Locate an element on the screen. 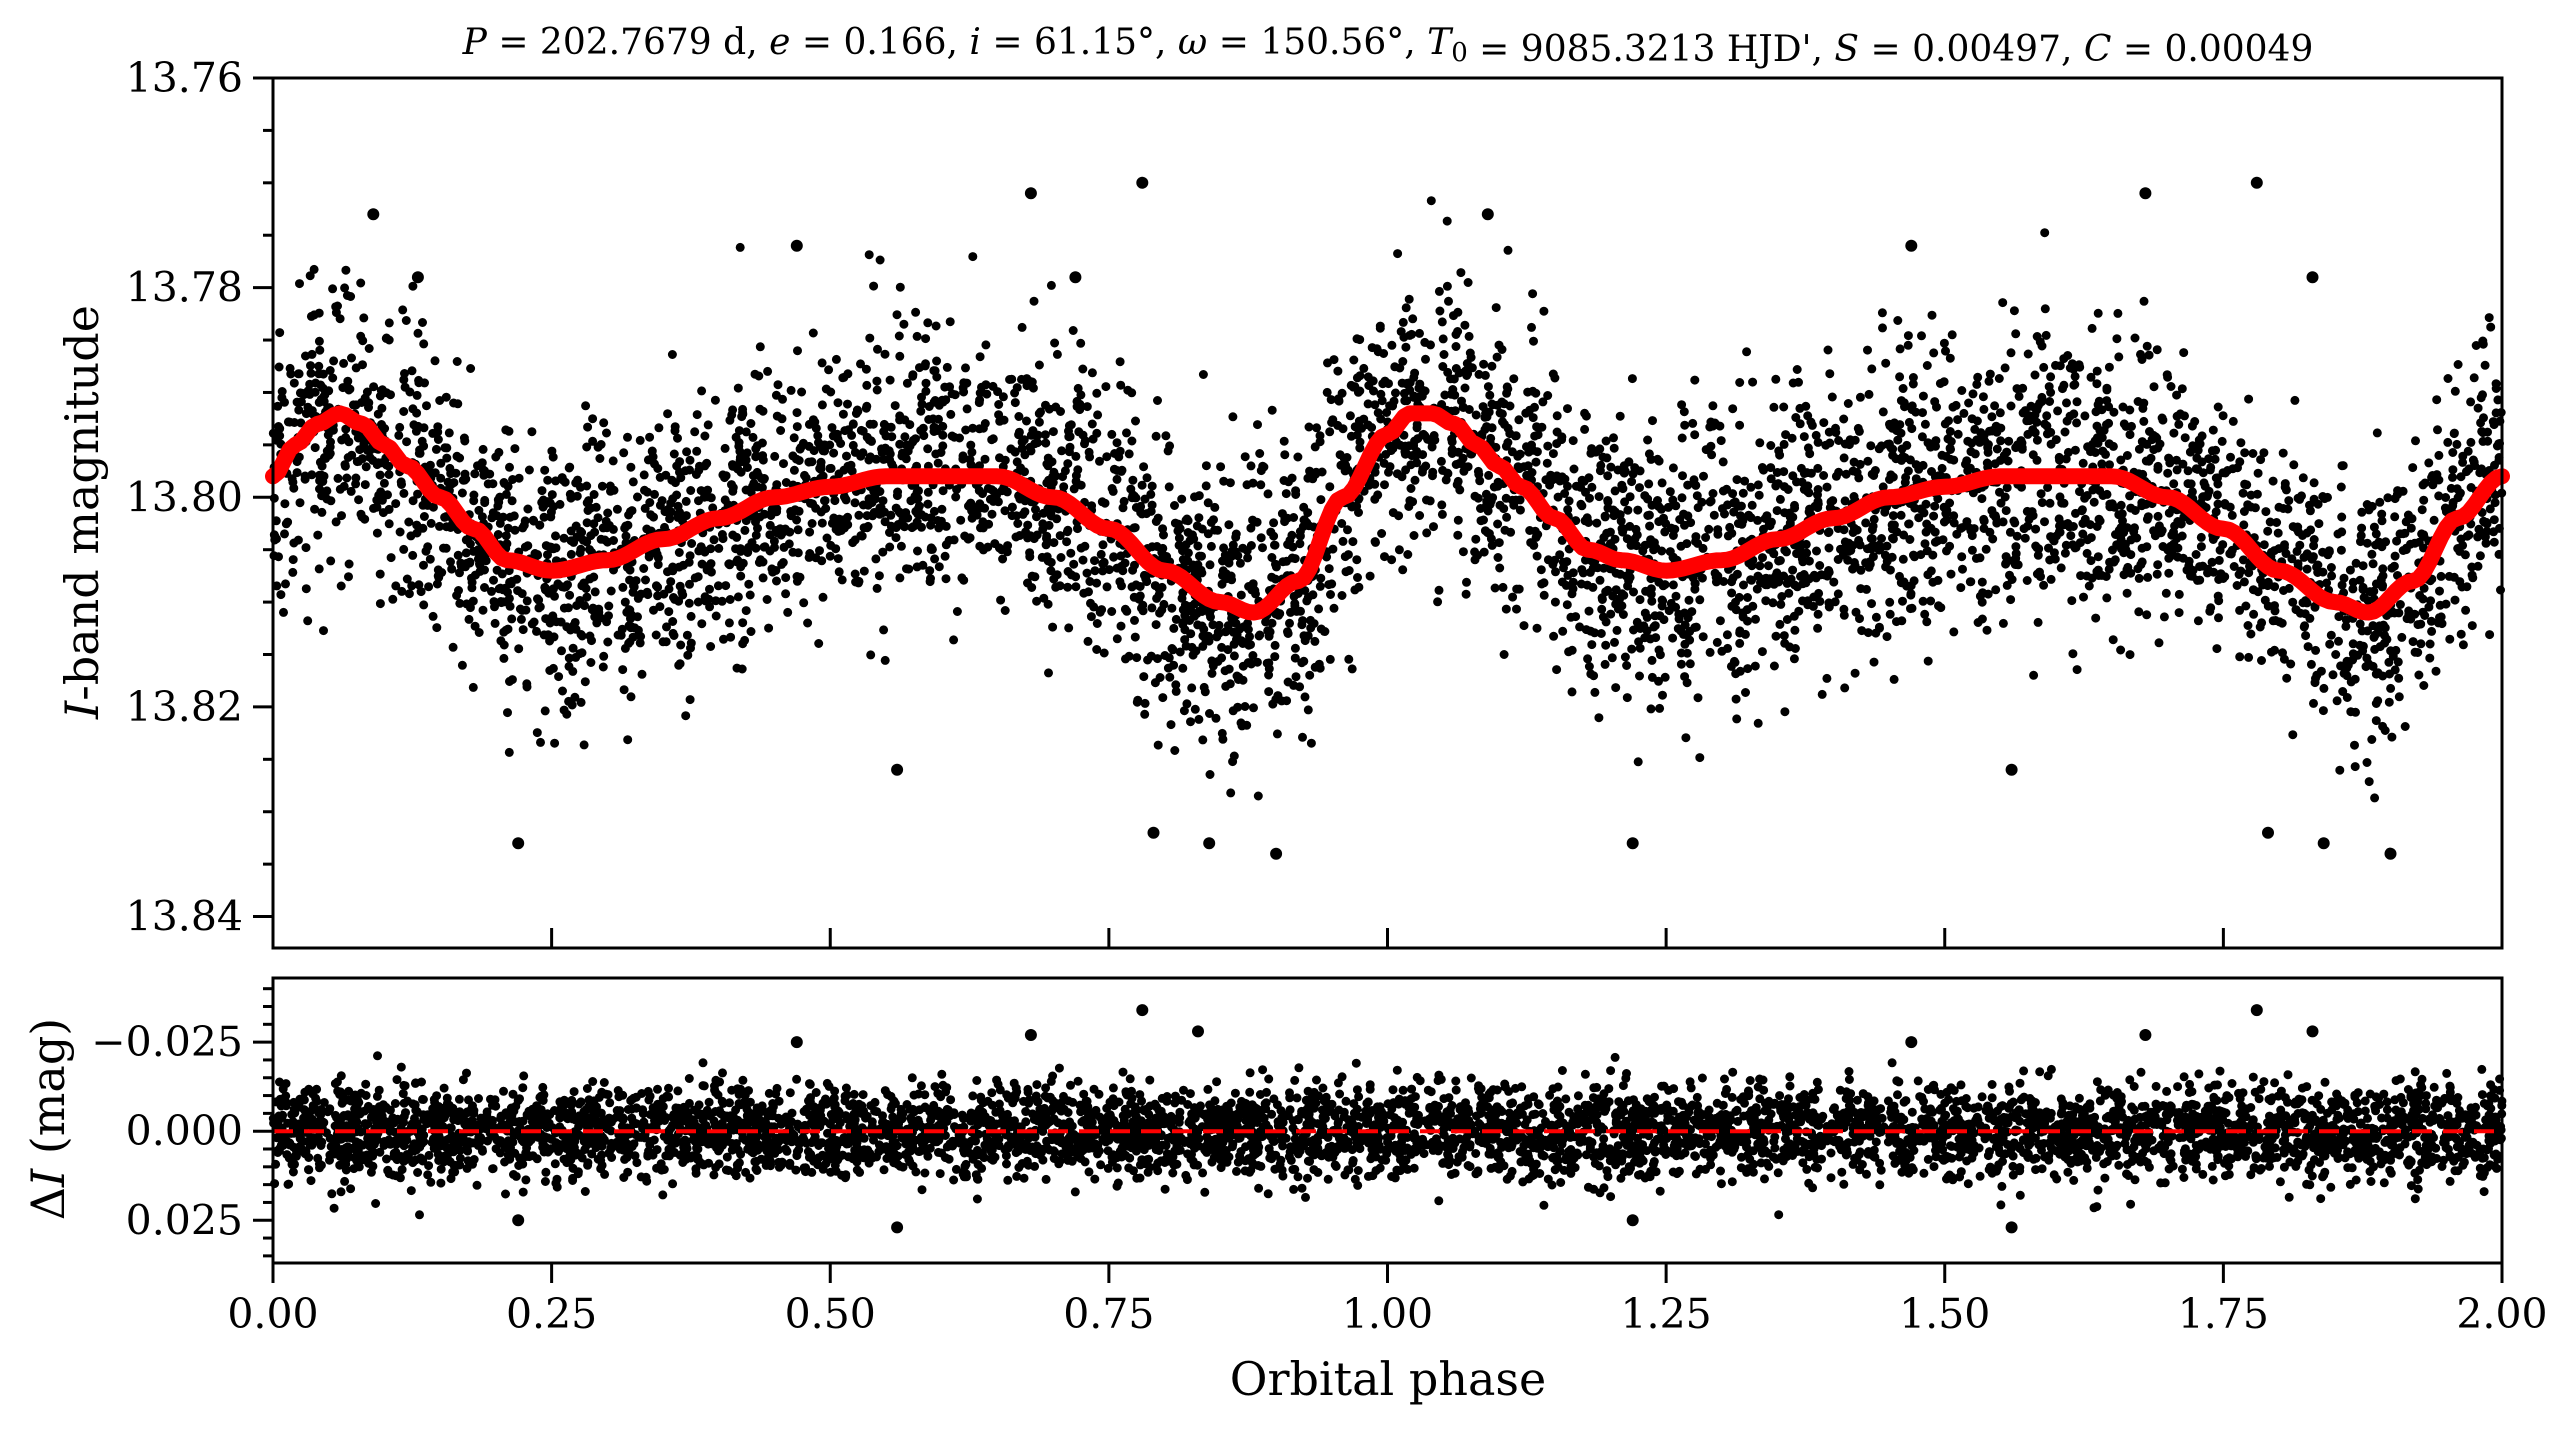  top-y-axis-label: I-band magnitude is located at coordinates (82, 512).